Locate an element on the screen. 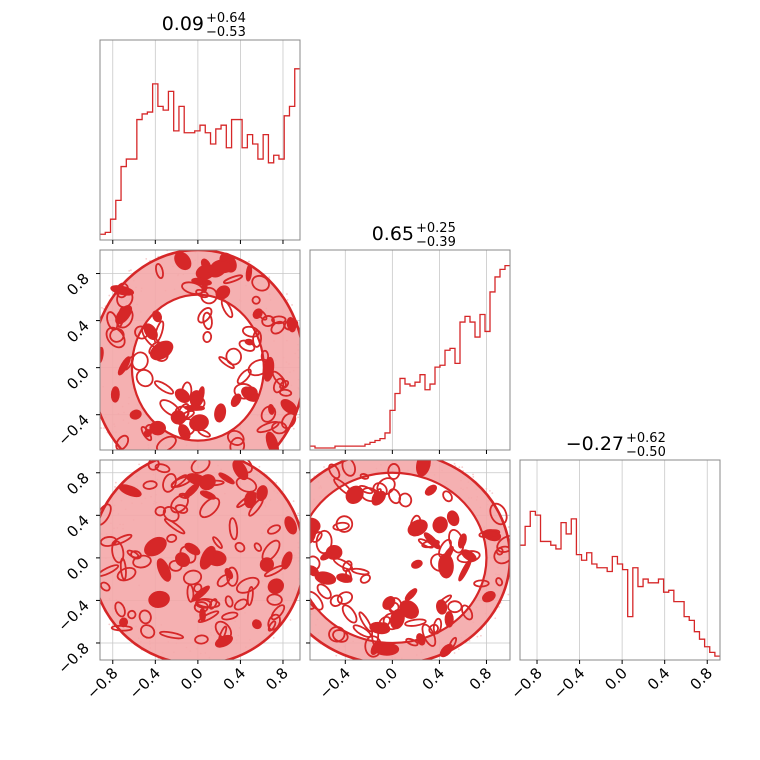 This screenshot has height=760, width=760. y-tick-label: 0.4 is located at coordinates (78, 332).